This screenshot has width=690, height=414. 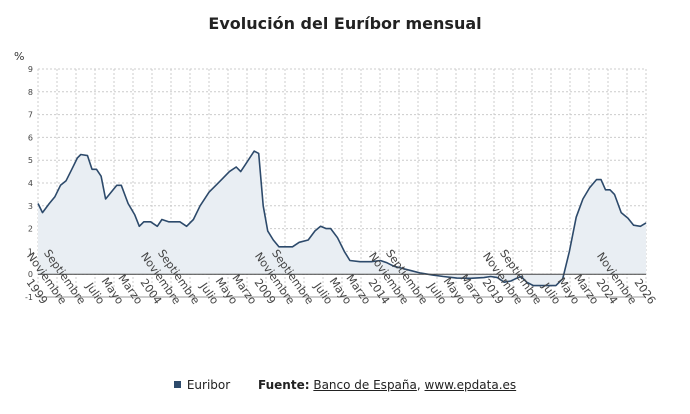 I want to click on legend-label: Euribor, so click(x=208, y=385).